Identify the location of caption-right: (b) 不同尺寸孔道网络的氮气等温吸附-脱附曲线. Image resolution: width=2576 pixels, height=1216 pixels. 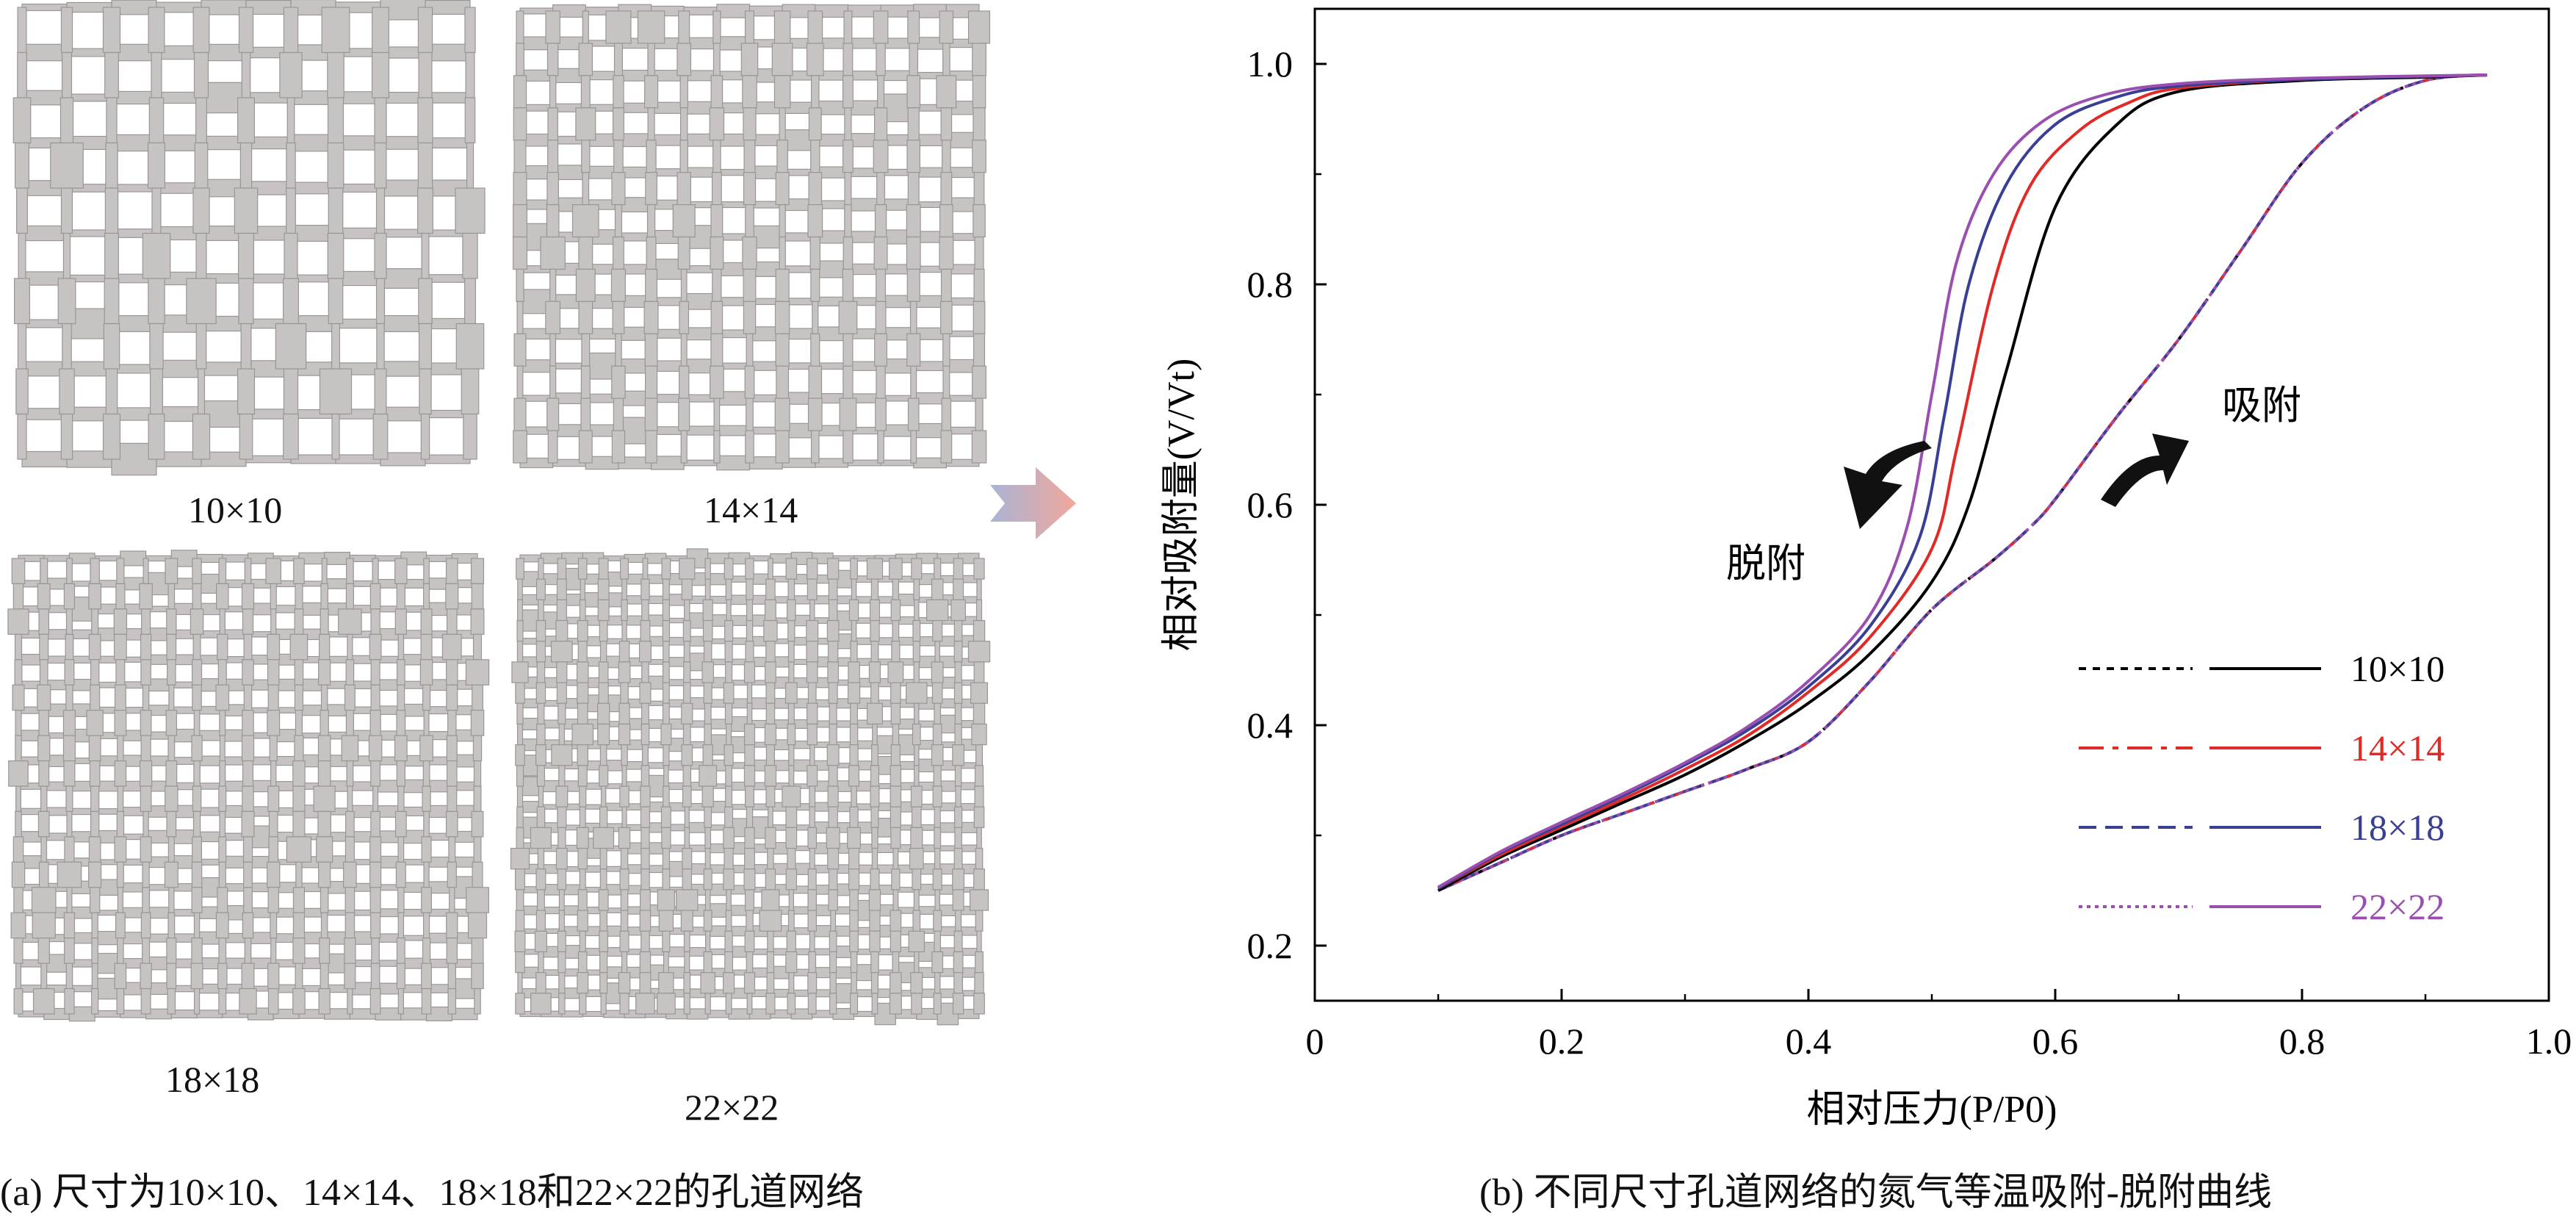
(1875, 1193).